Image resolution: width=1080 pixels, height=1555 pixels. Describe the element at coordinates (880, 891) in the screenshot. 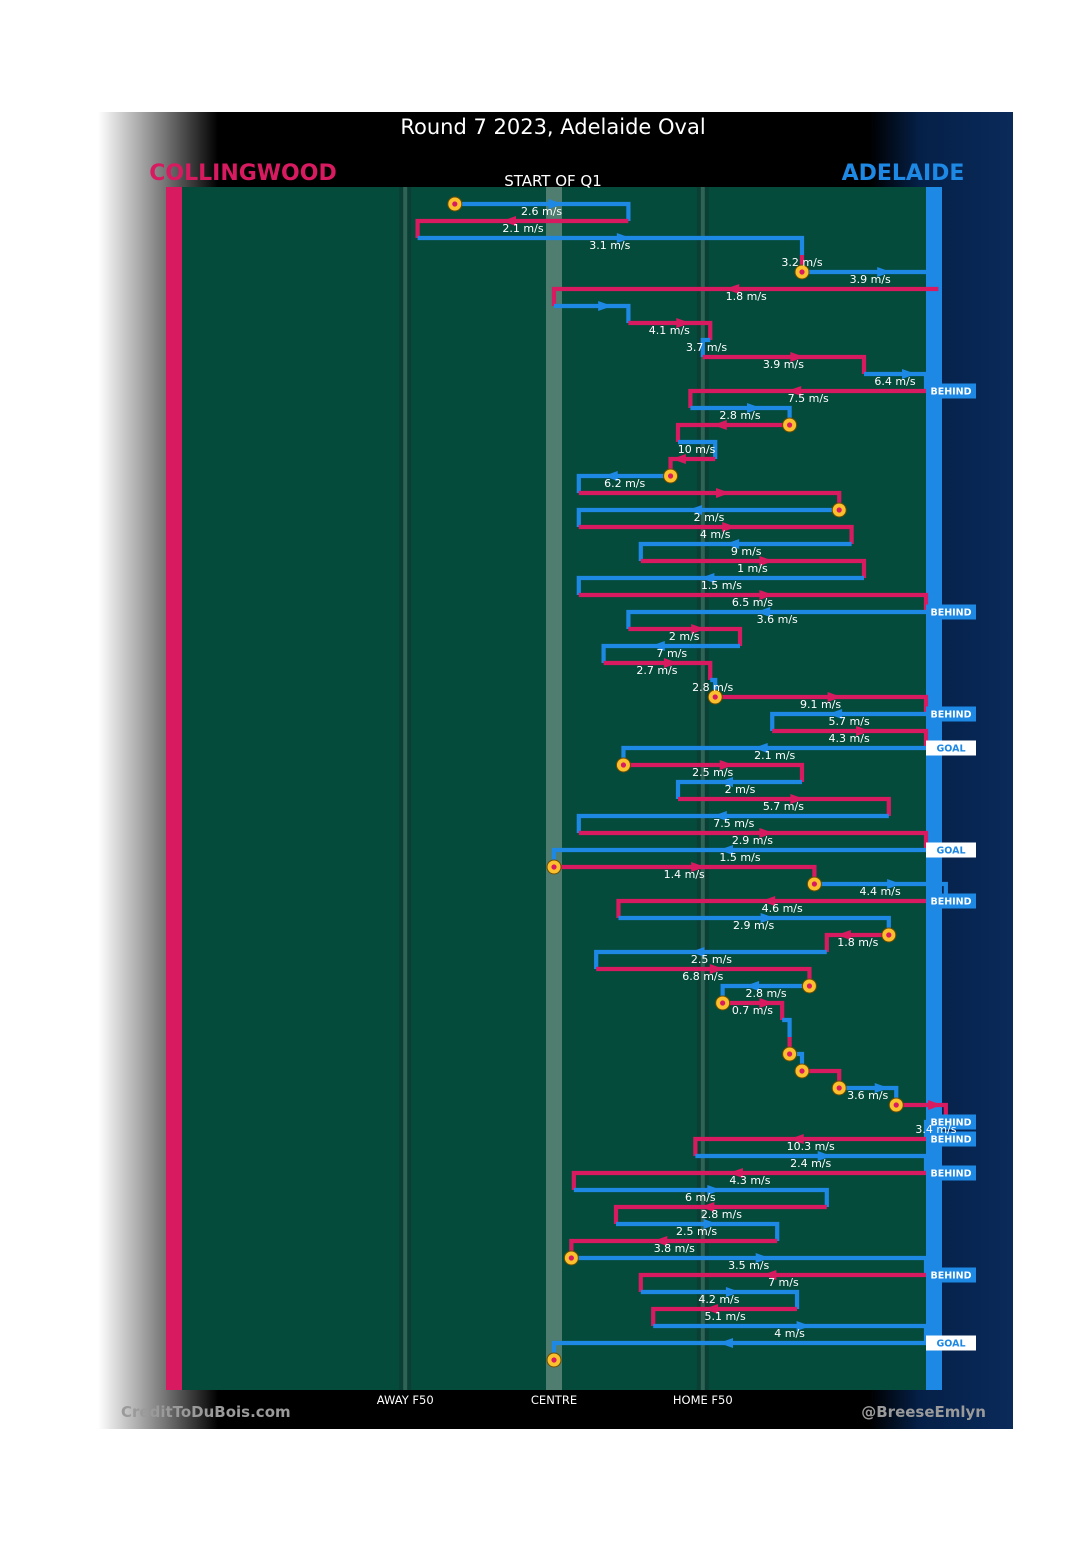

I see `speed-label: 4.4 m/s` at that location.